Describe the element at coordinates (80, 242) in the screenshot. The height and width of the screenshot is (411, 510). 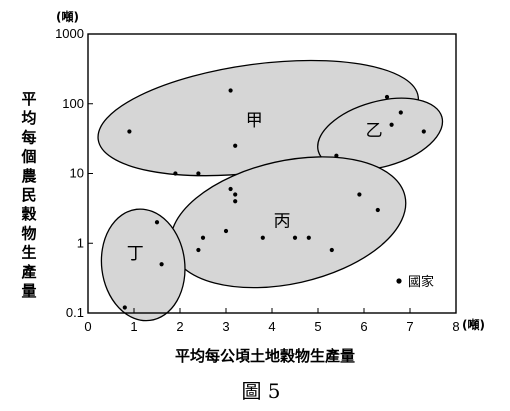
I see `y-tick-label: 1` at that location.